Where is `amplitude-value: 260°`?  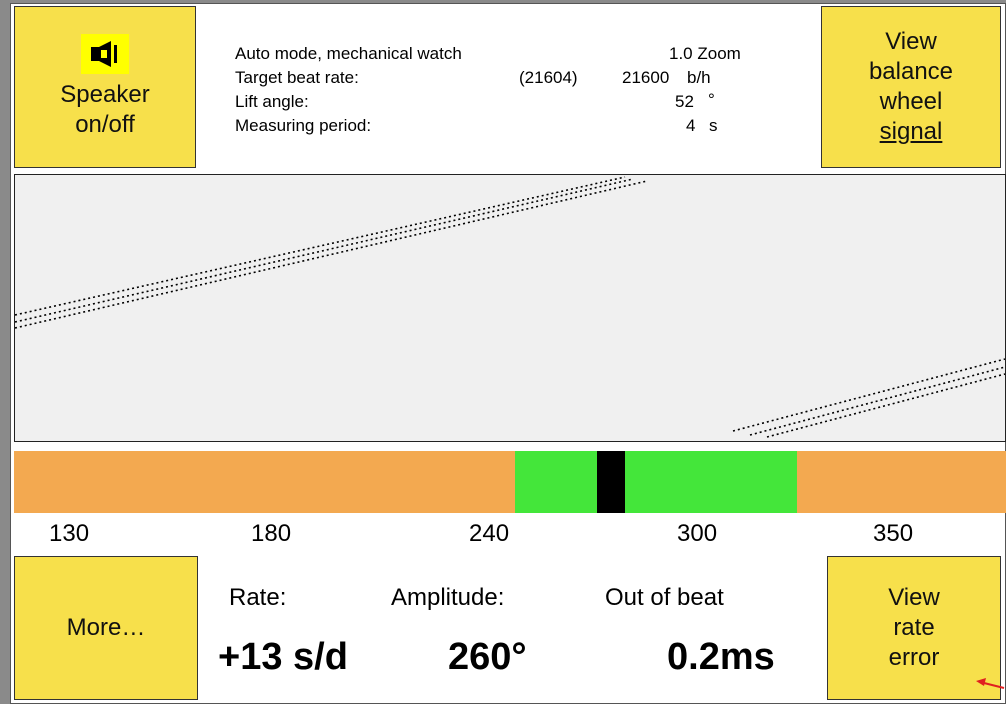
amplitude-value: 260° is located at coordinates (487, 657).